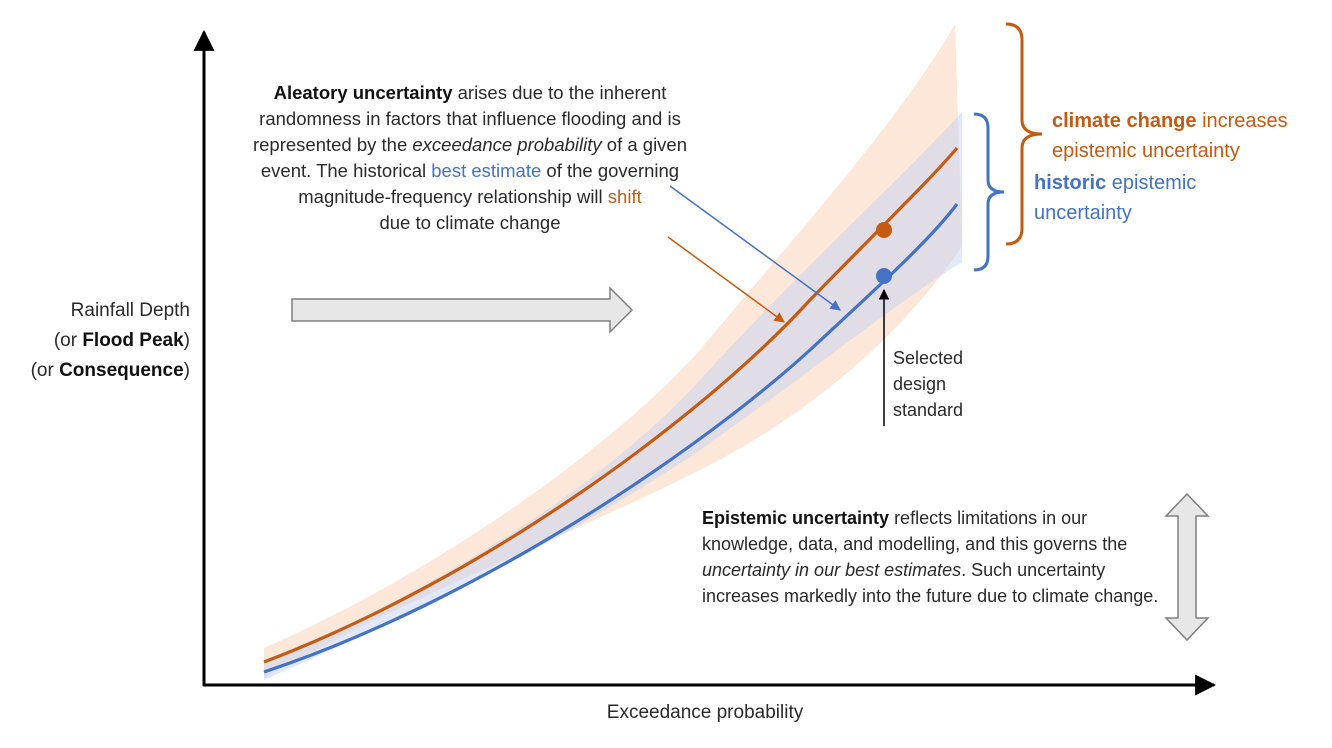  I want to click on hist-text-1: epistemic, so click(1151, 183).